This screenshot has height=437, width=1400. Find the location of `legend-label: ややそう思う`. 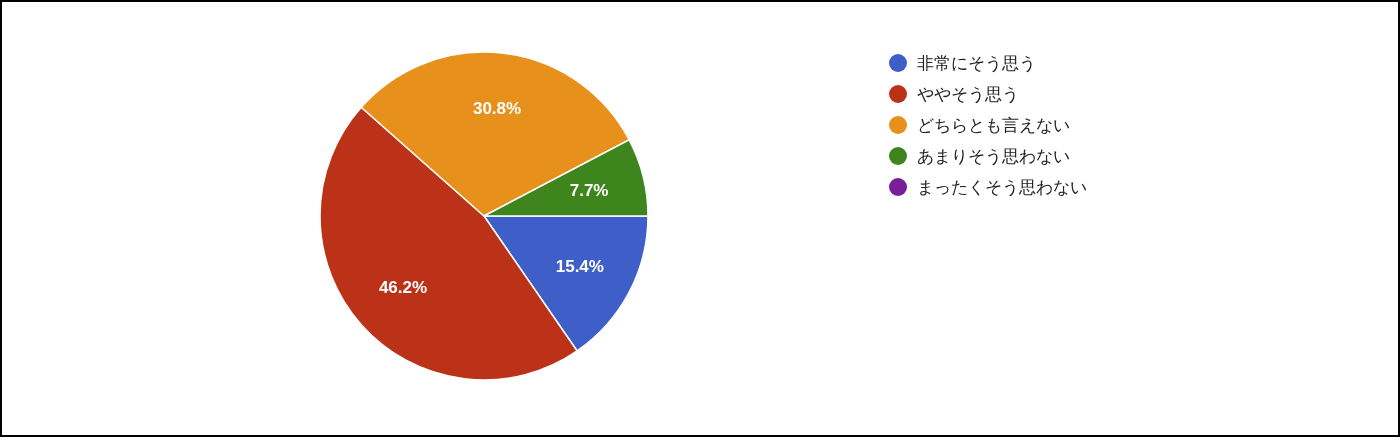

legend-label: ややそう思う is located at coordinates (968, 94).